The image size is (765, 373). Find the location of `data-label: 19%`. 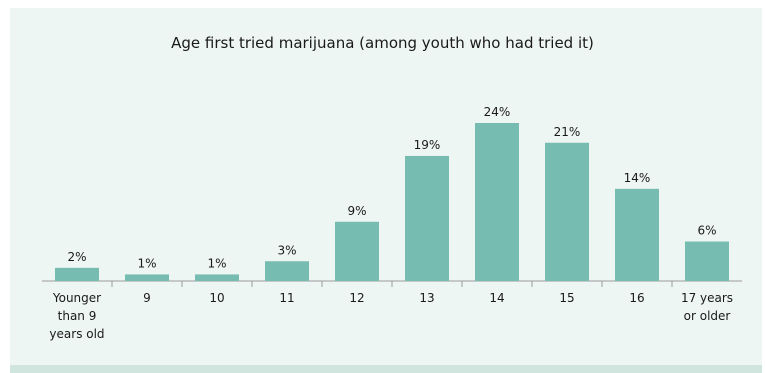

data-label: 19% is located at coordinates (427, 145).